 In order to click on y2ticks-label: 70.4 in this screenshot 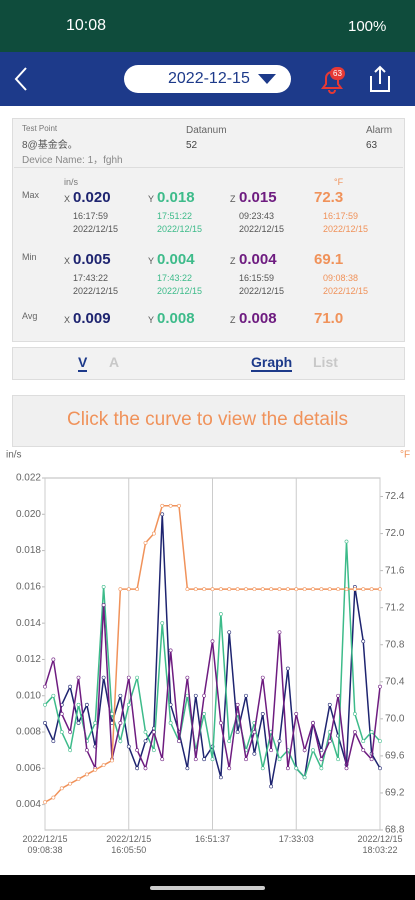, I will do `click(395, 681)`.